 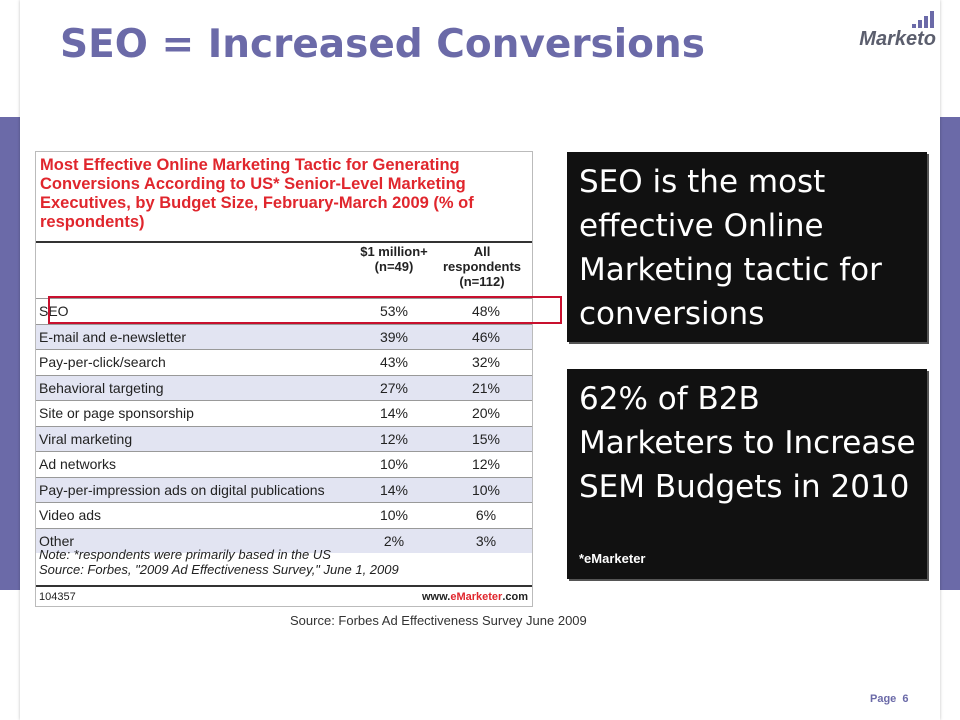 I want to click on callout-source: *eMarketer, so click(x=612, y=558).